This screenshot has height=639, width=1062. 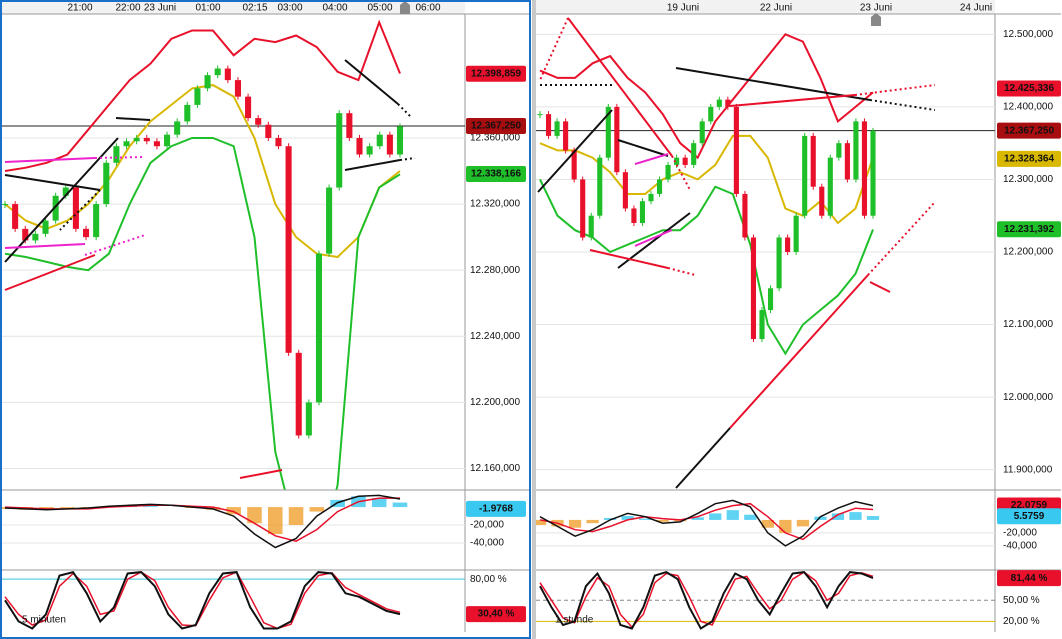 I want to click on price-tag-label: -1.9768, so click(x=496, y=508).